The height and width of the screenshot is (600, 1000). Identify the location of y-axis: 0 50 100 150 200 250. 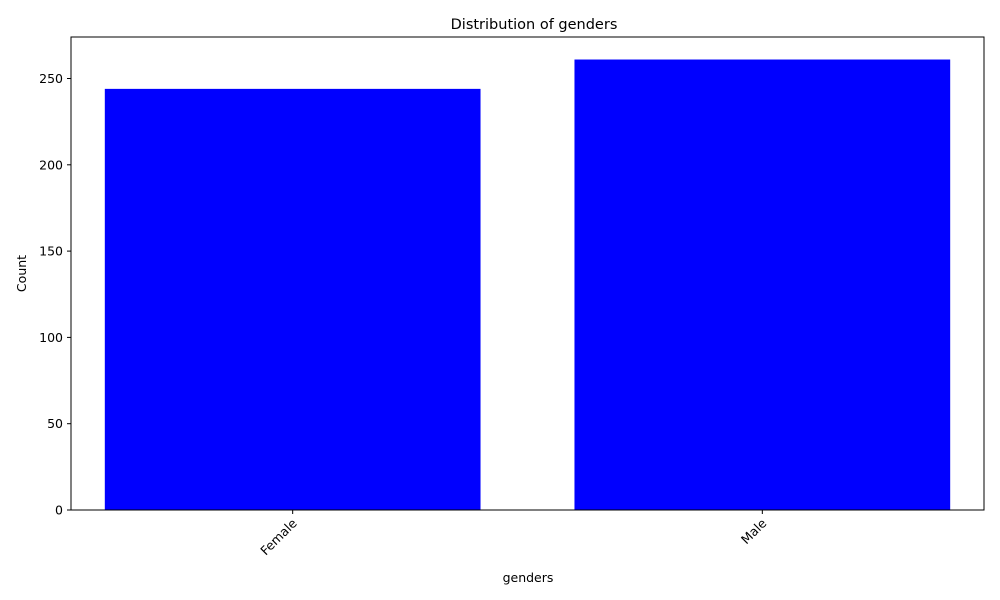
(55, 294).